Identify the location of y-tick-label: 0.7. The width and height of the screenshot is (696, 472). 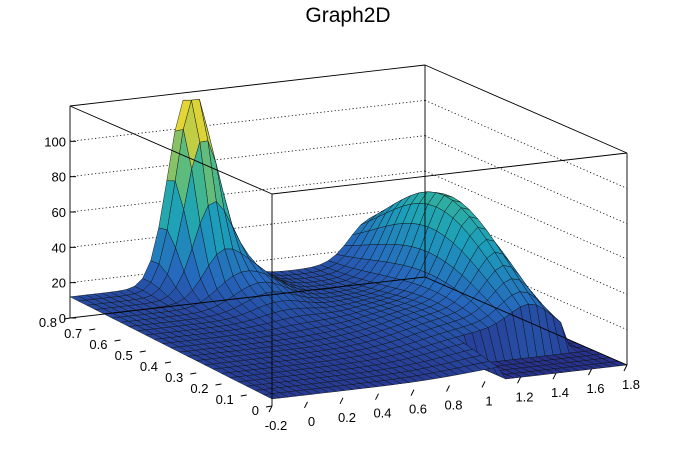
(73, 333).